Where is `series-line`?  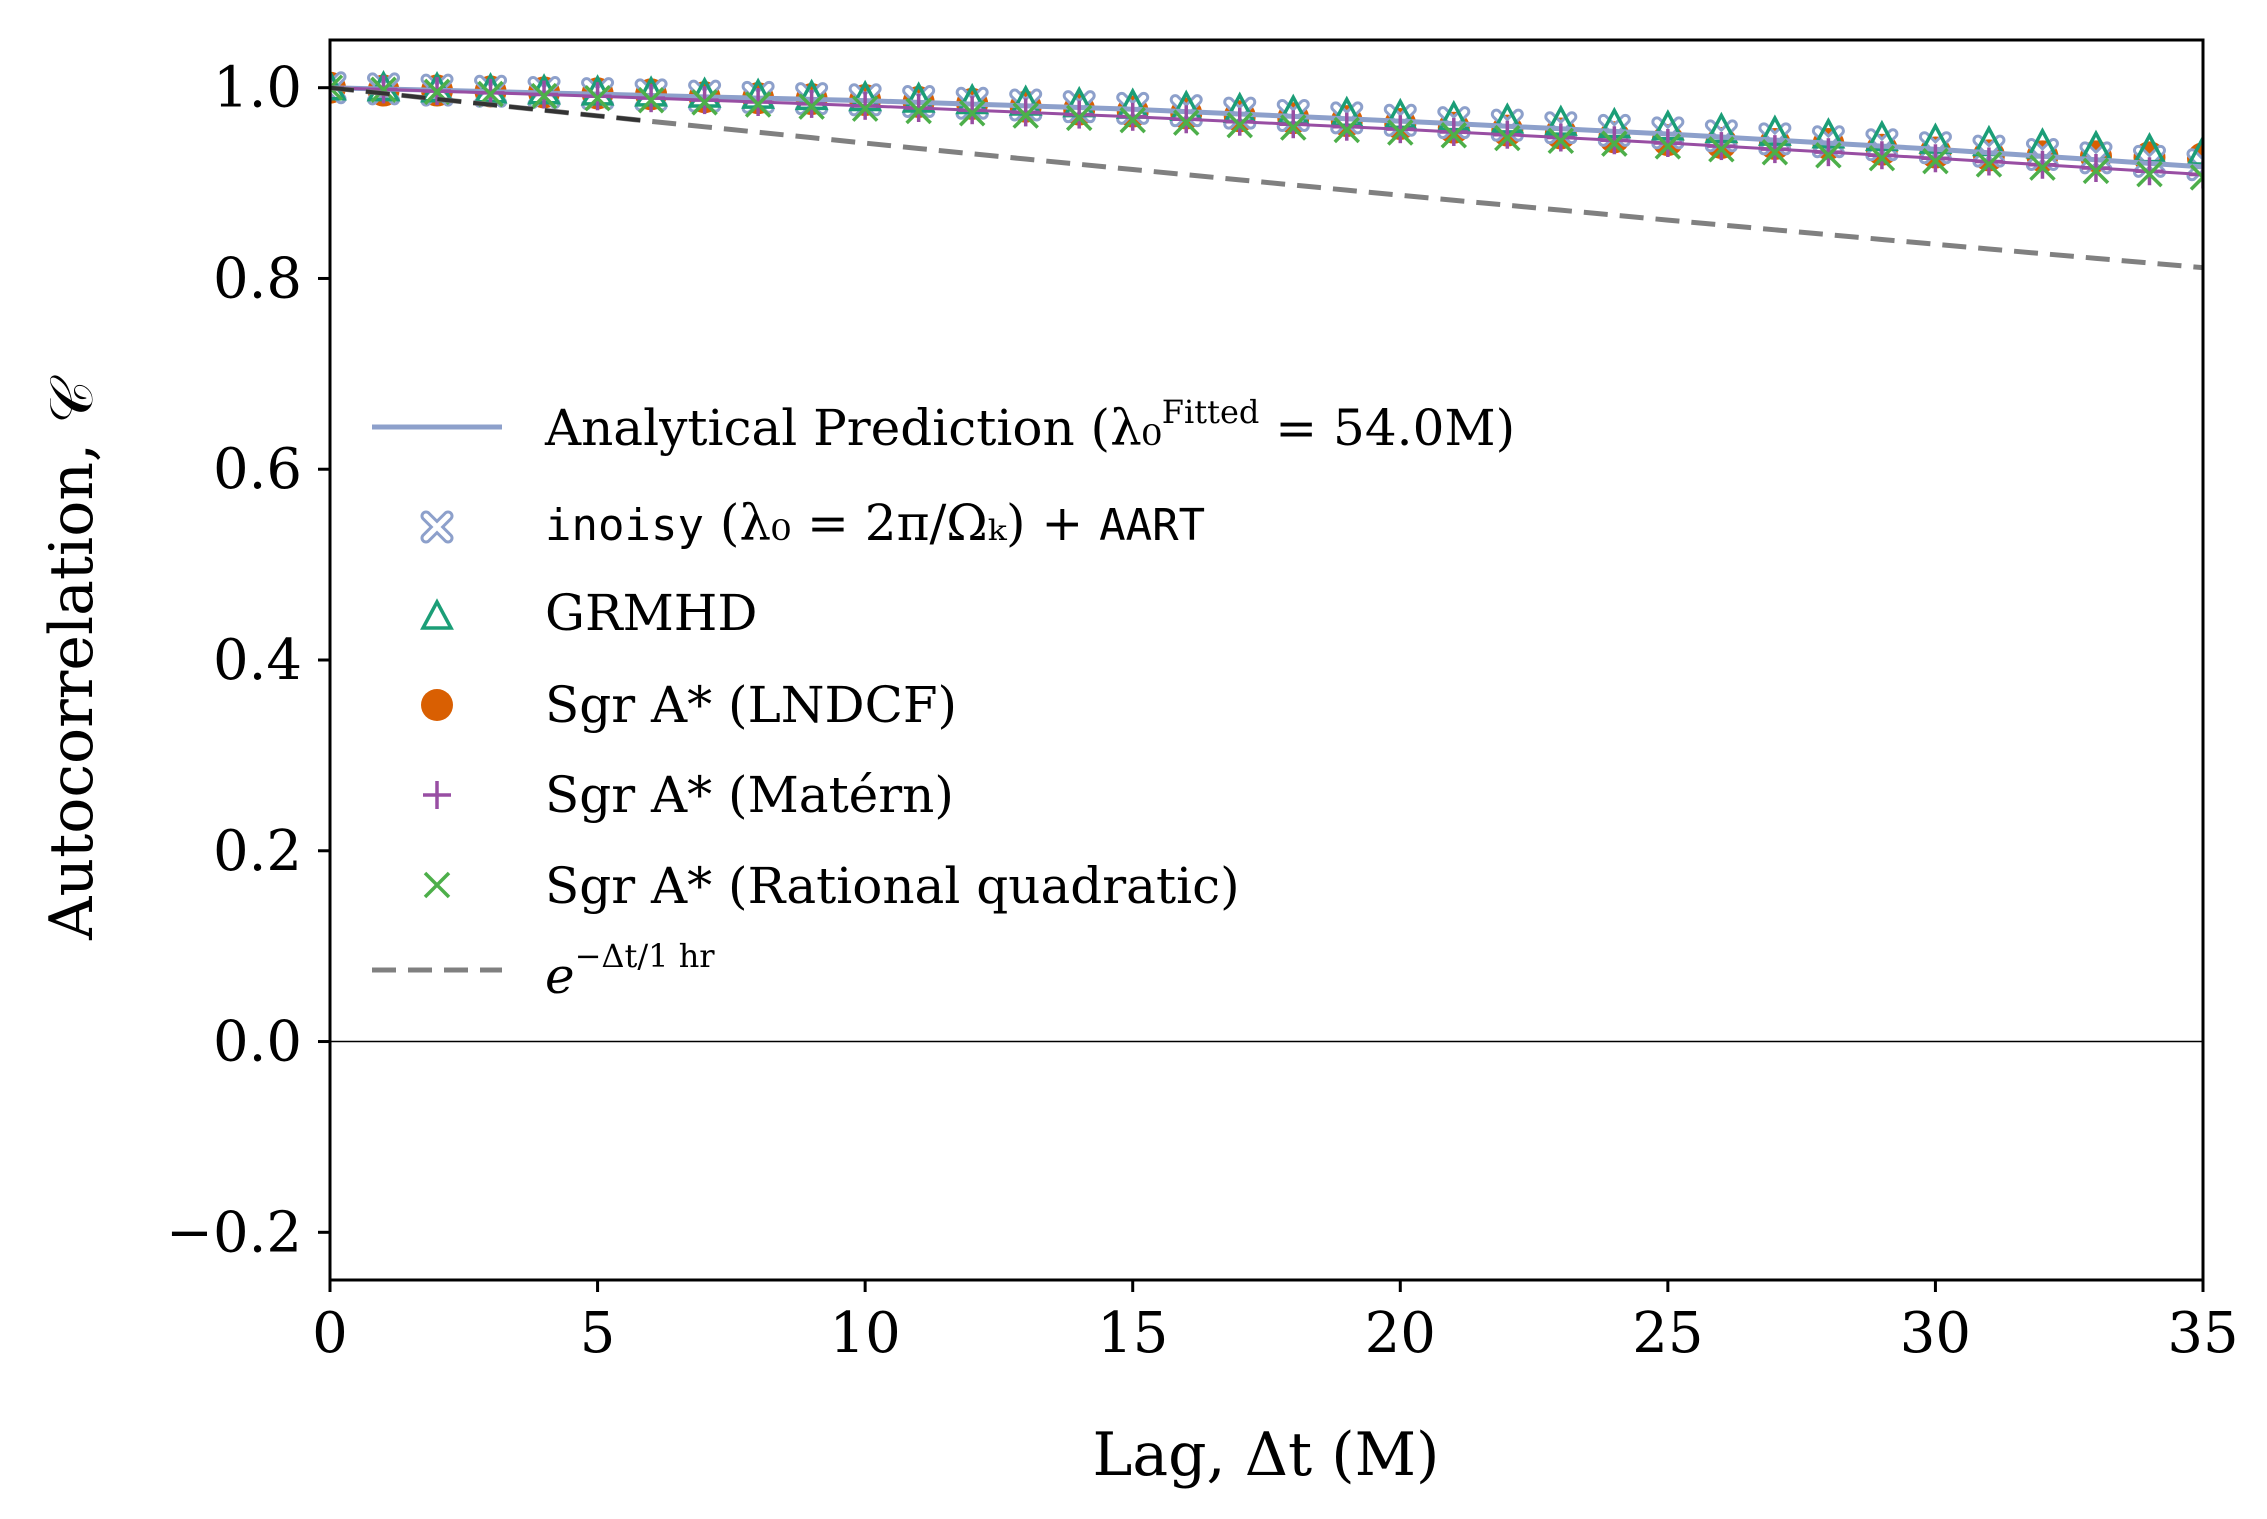
series-line is located at coordinates (1266, 127).